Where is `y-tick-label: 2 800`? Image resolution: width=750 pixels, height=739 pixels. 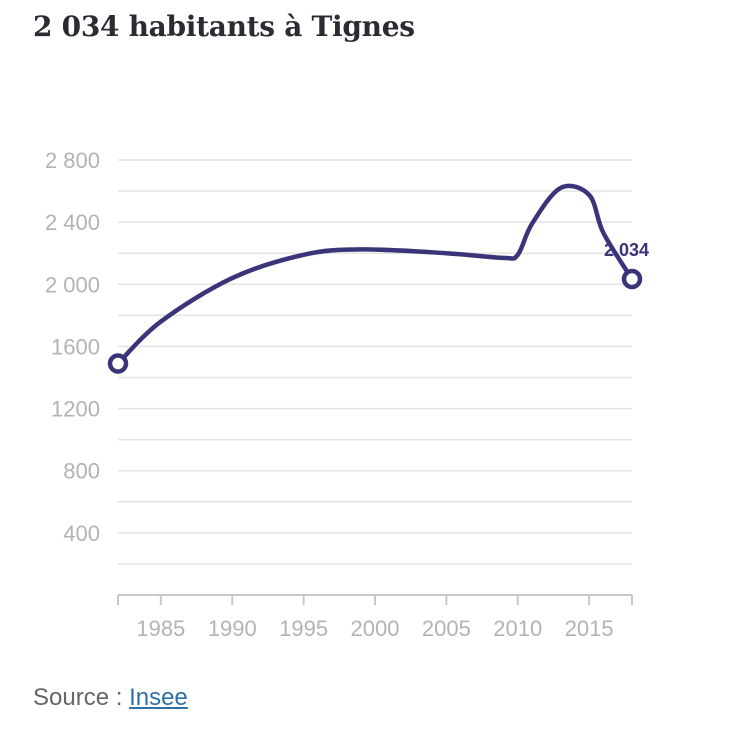 y-tick-label: 2 800 is located at coordinates (72, 160).